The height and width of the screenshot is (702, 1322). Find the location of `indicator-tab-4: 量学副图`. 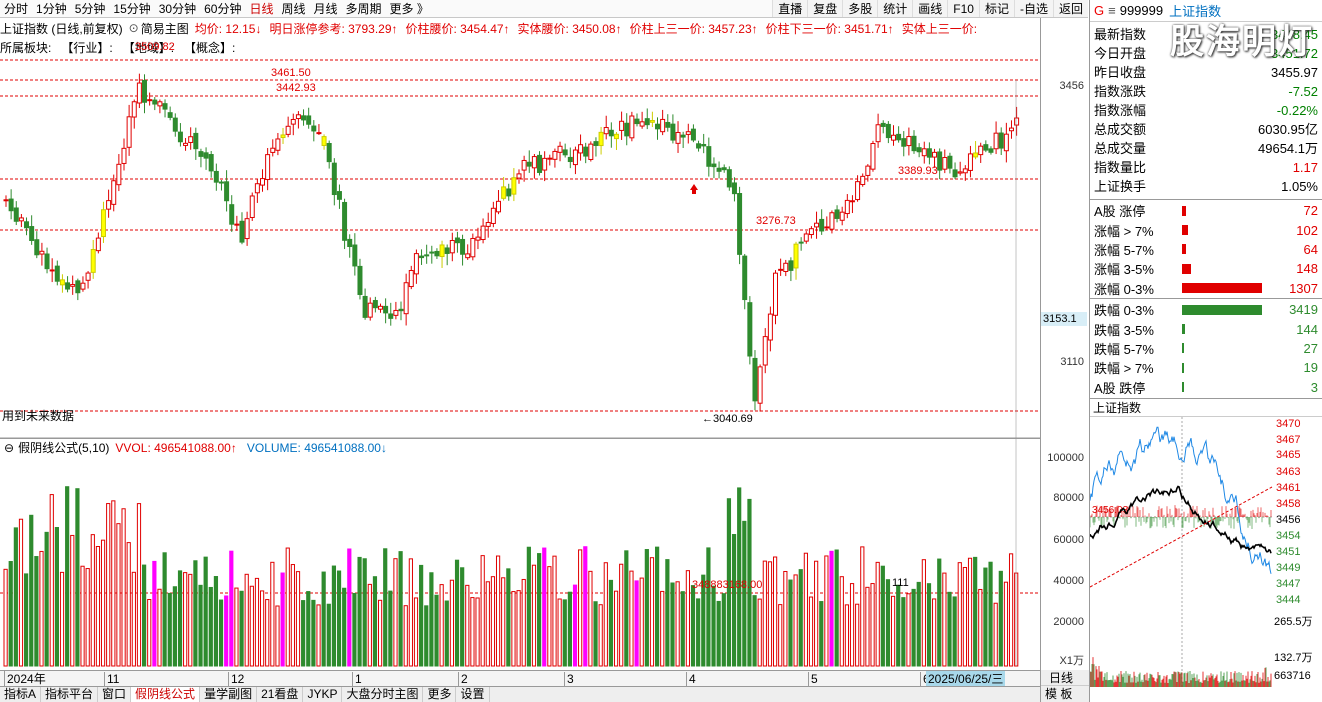

indicator-tab-4: 量学副图 is located at coordinates (229, 694).